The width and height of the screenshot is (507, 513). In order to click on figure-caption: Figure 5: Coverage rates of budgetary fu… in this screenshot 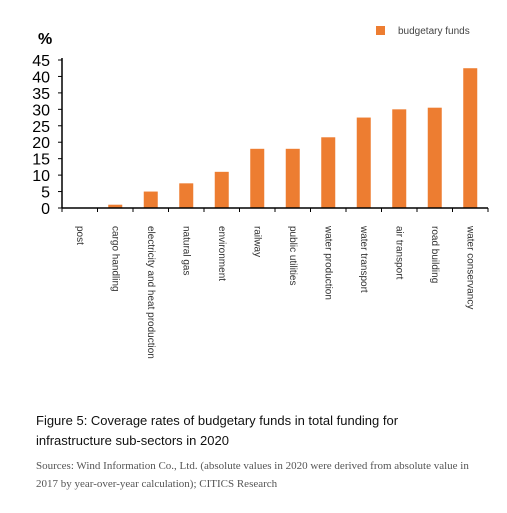, I will do `click(217, 430)`.